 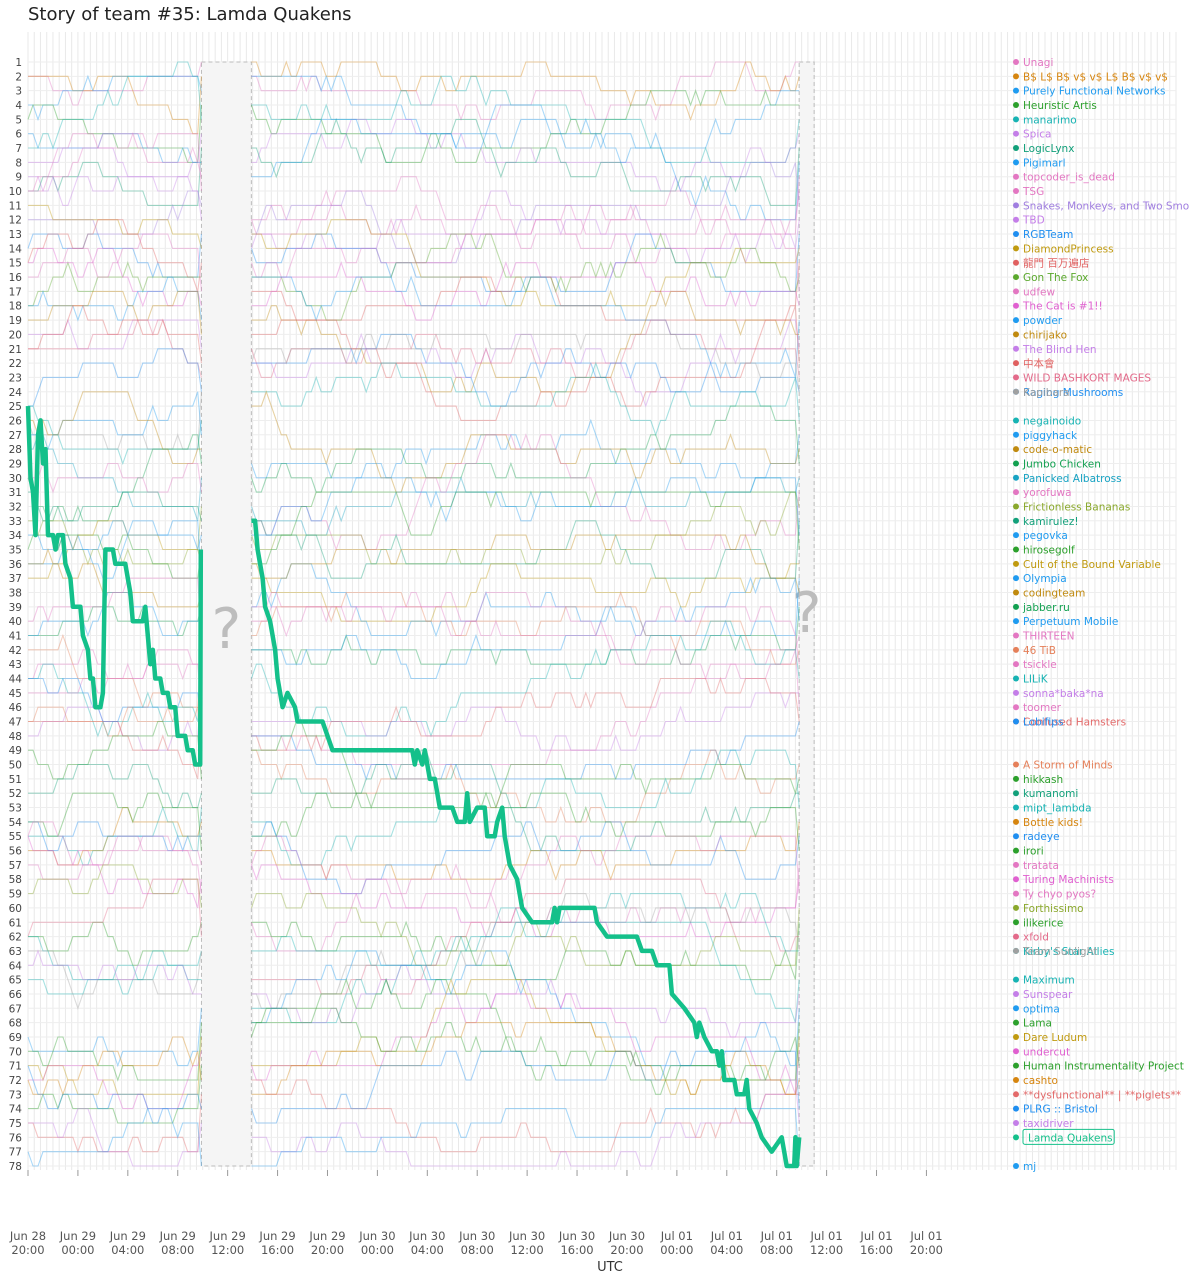 What do you see at coordinates (15, 407) in the screenshot?
I see `rank-tick-label: 25` at bounding box center [15, 407].